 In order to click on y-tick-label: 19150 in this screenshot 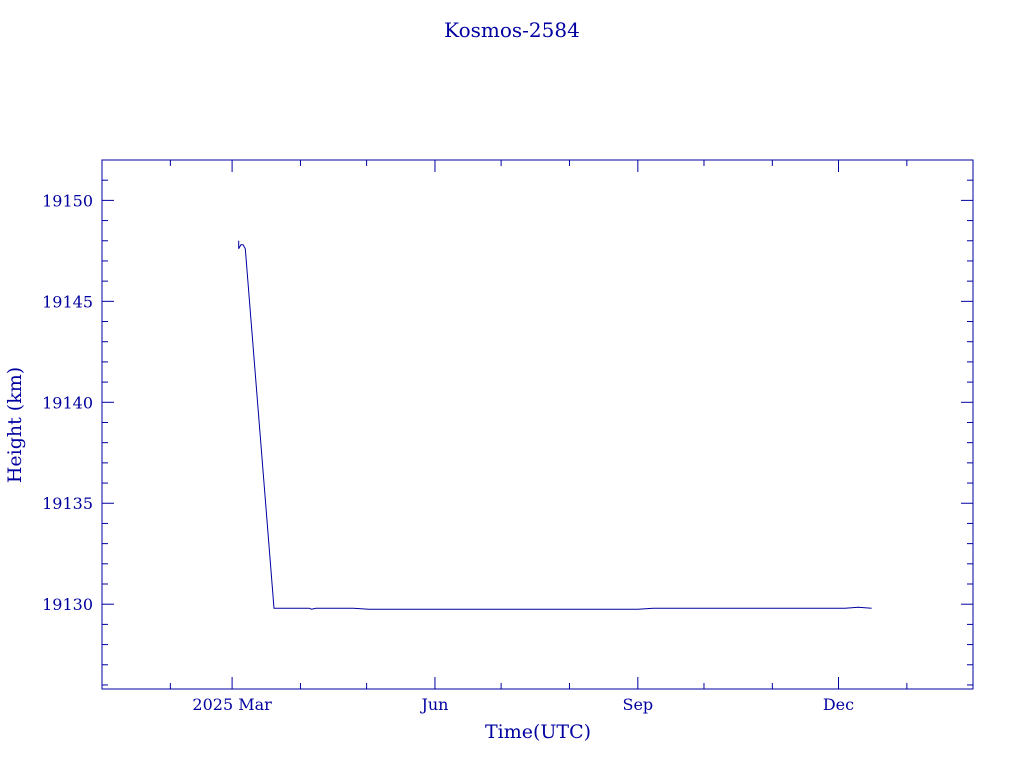, I will do `click(67, 200)`.